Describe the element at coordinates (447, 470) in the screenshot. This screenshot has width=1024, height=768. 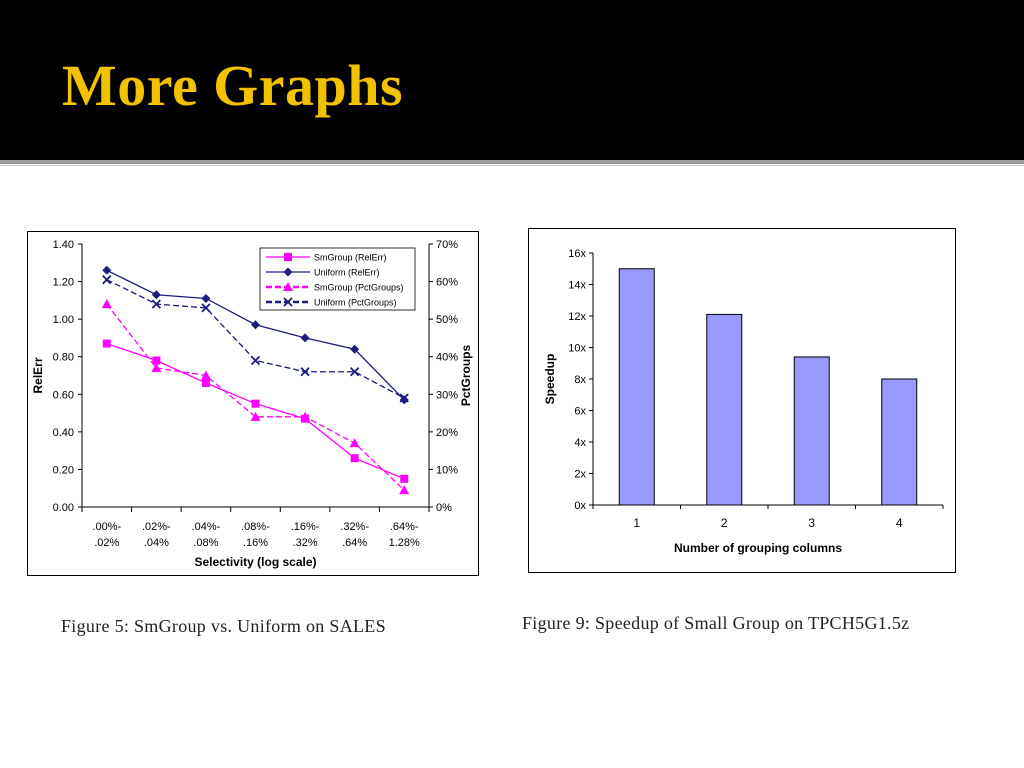
I see `right-tick-label: 10%` at that location.